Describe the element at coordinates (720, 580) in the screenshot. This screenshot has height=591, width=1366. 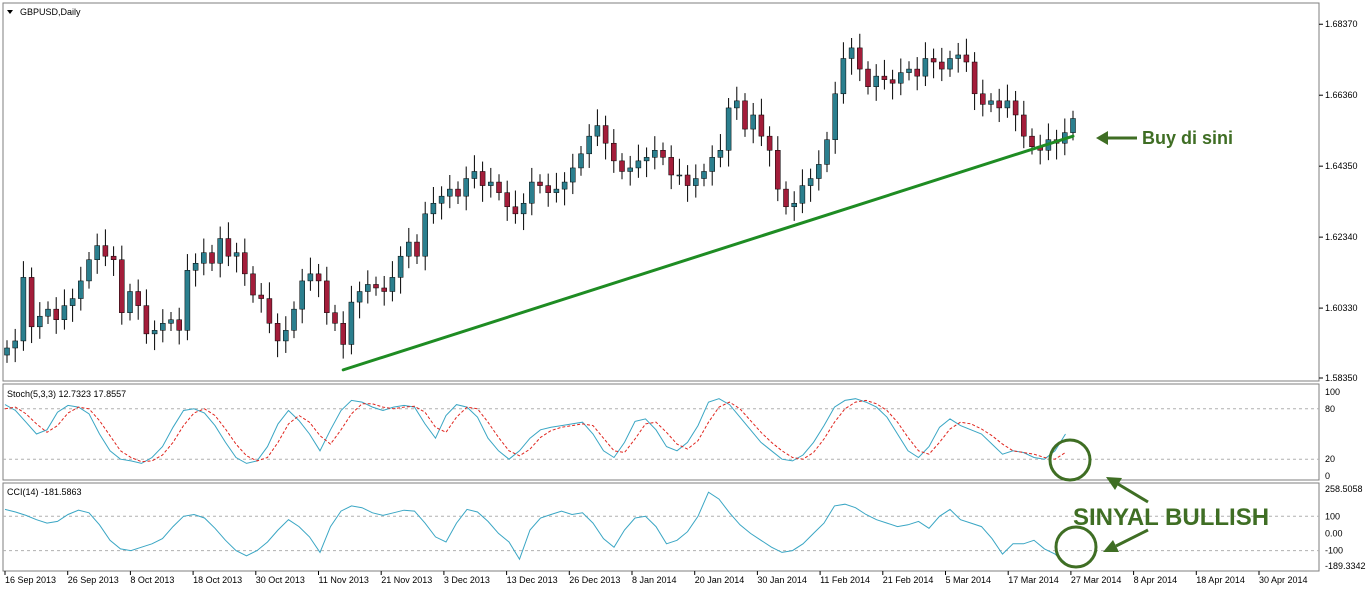
I see `x-tick-label: 20 Jan 2014` at that location.